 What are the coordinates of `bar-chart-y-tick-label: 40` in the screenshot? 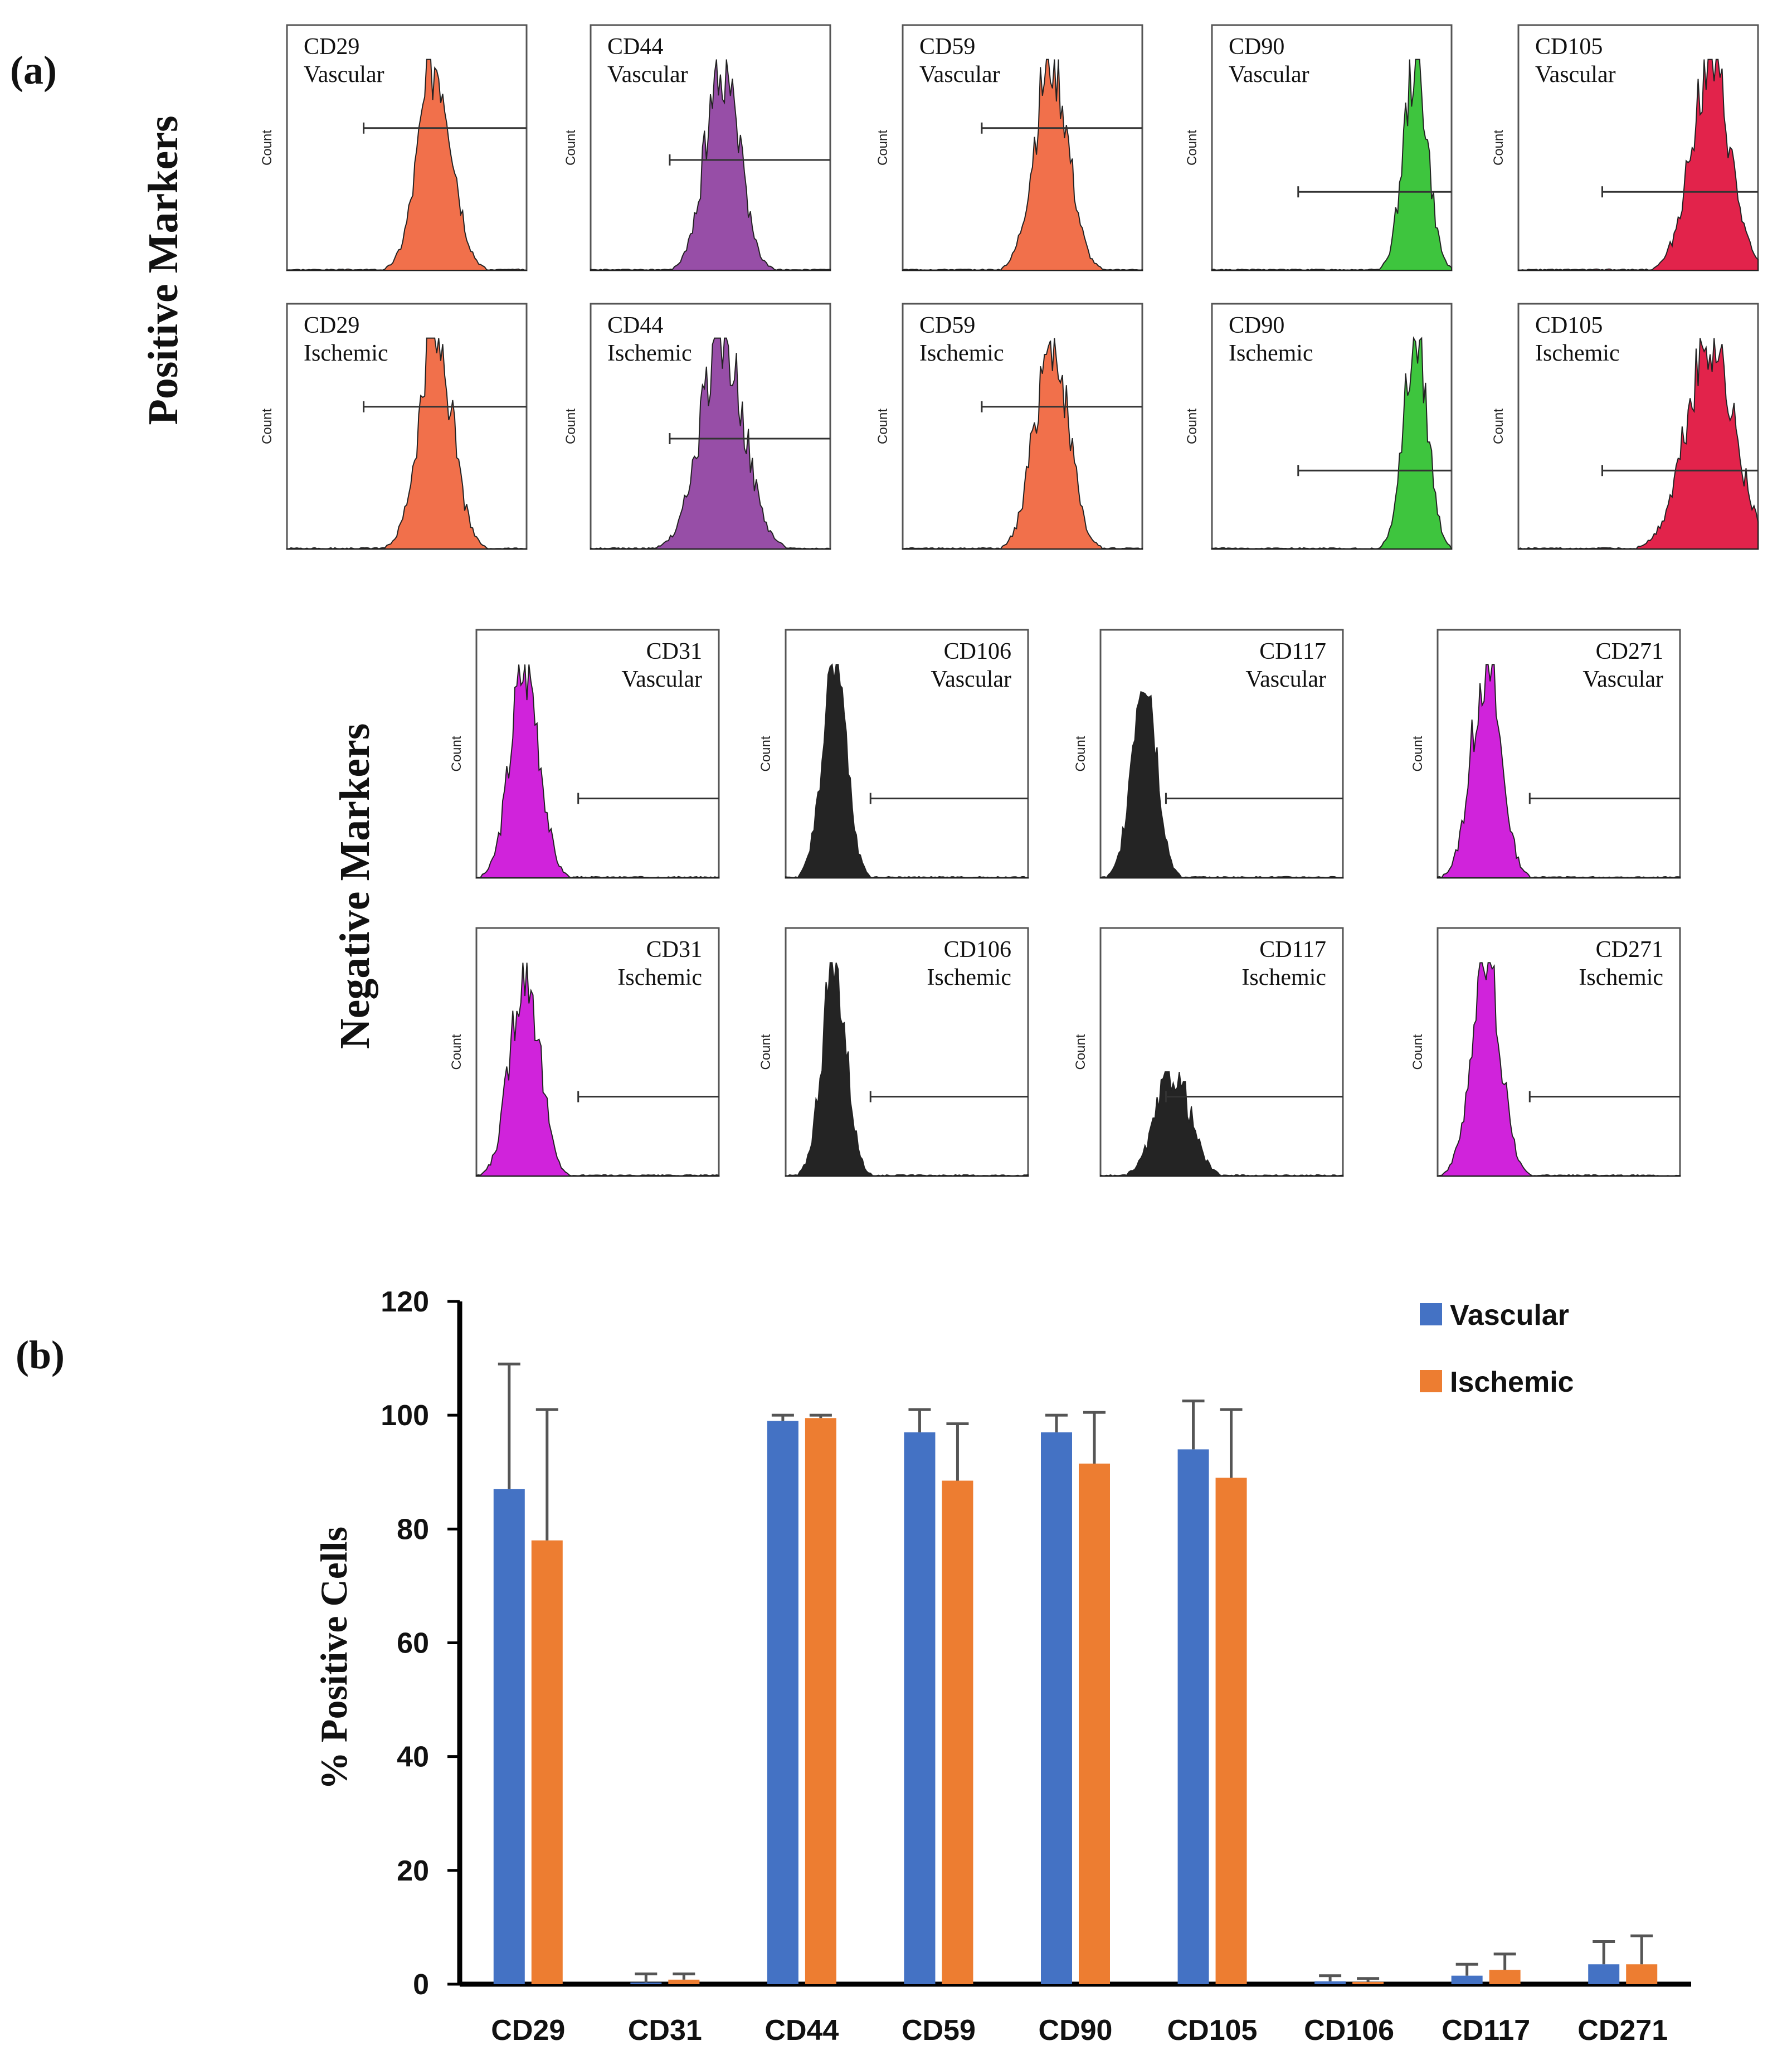 It's located at (413, 1758).